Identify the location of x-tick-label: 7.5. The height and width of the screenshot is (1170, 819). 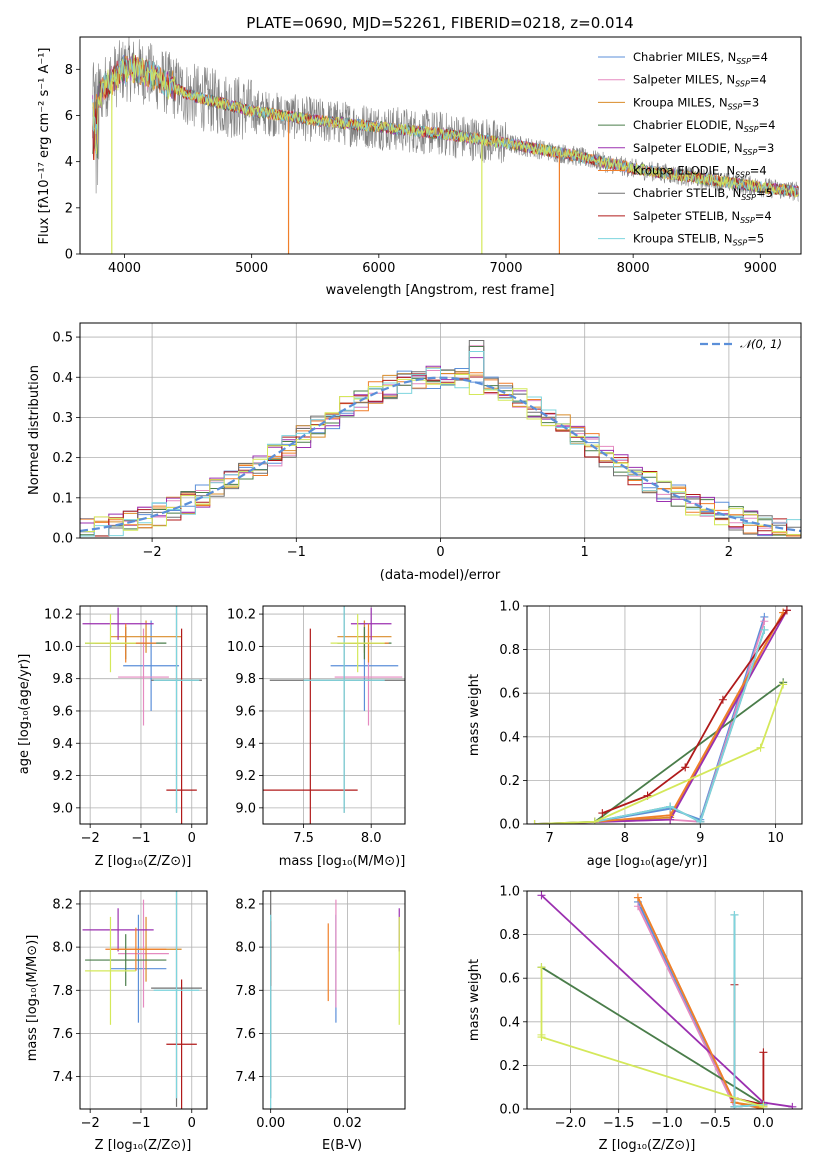
(303, 838).